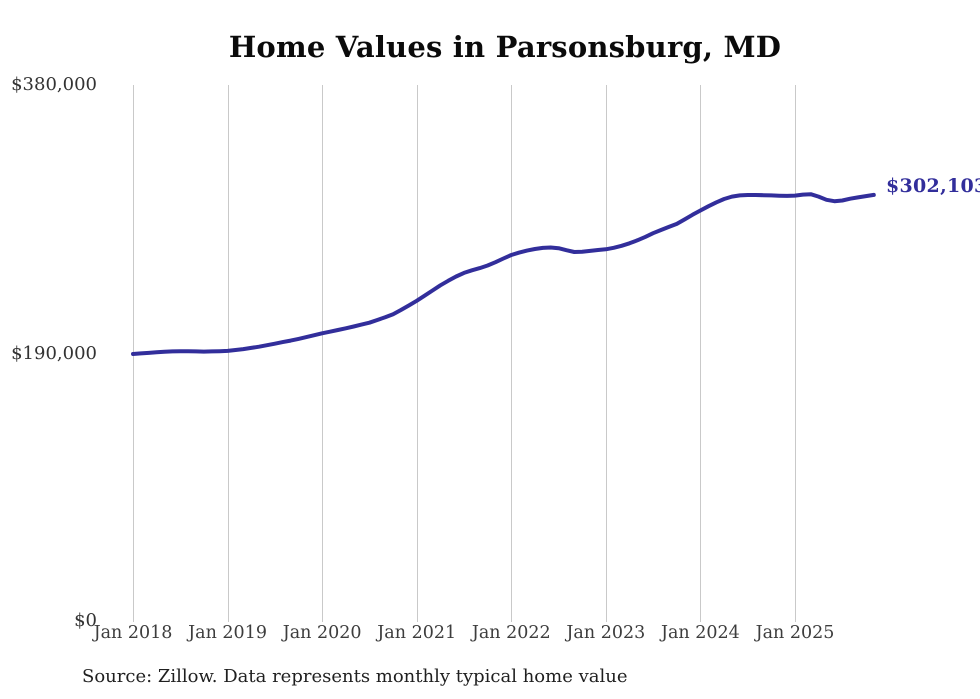  I want to click on y-tick-380000: $380,000, so click(54, 84).